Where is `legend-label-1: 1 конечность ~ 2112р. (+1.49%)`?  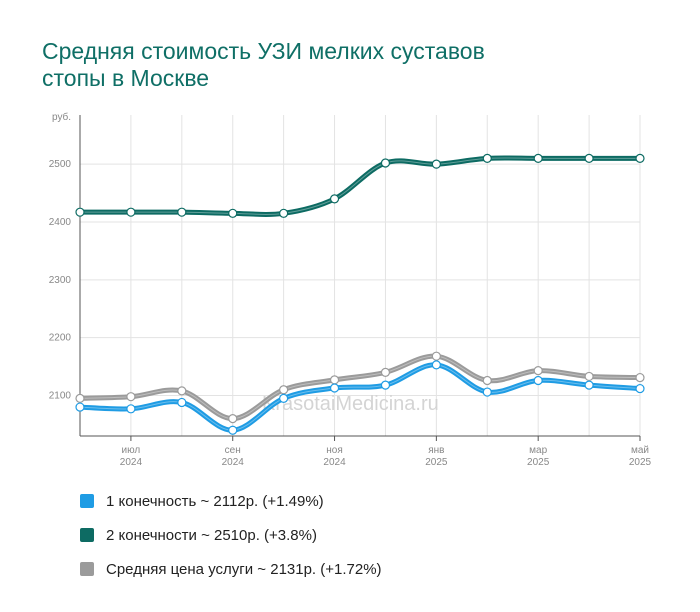
legend-label-1: 1 конечность ~ 2112р. (+1.49%) is located at coordinates (215, 501).